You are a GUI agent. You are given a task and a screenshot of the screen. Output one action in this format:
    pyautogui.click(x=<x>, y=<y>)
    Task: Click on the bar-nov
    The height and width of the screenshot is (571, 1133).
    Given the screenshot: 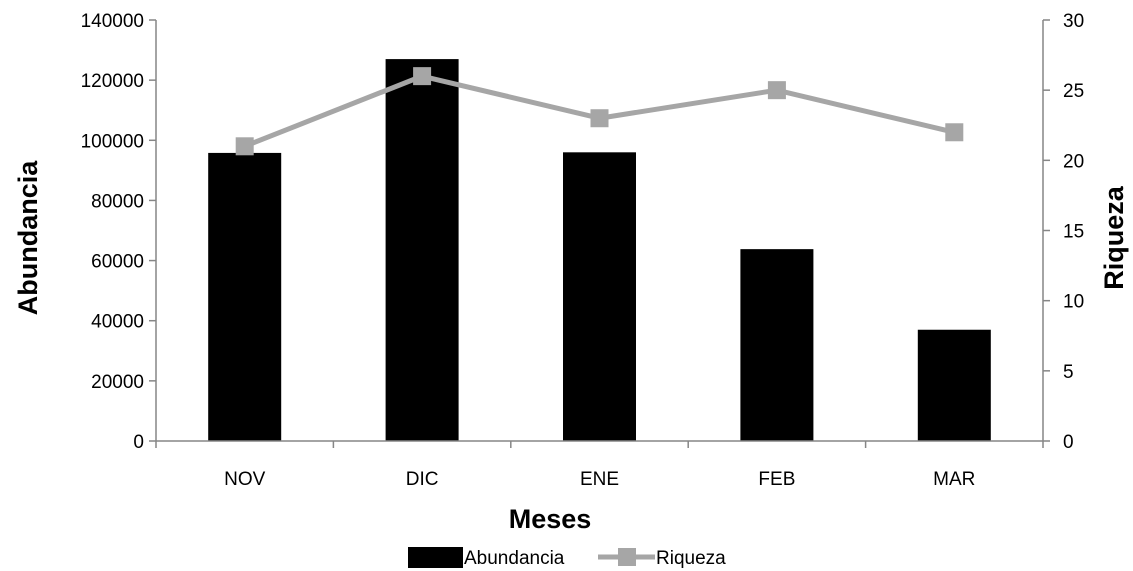 What is the action you would take?
    pyautogui.click(x=245, y=296)
    